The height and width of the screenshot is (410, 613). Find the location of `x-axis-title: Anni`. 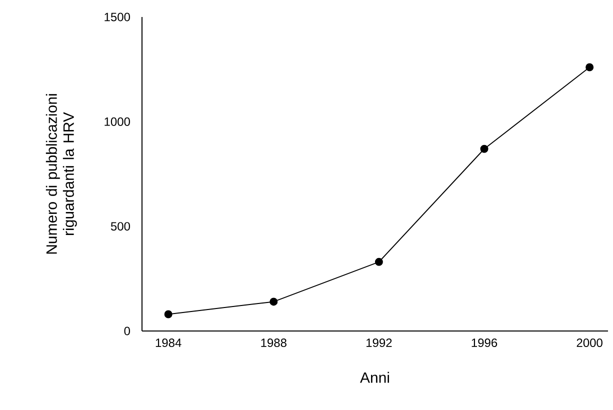

x-axis-title: Anni is located at coordinates (374, 377).